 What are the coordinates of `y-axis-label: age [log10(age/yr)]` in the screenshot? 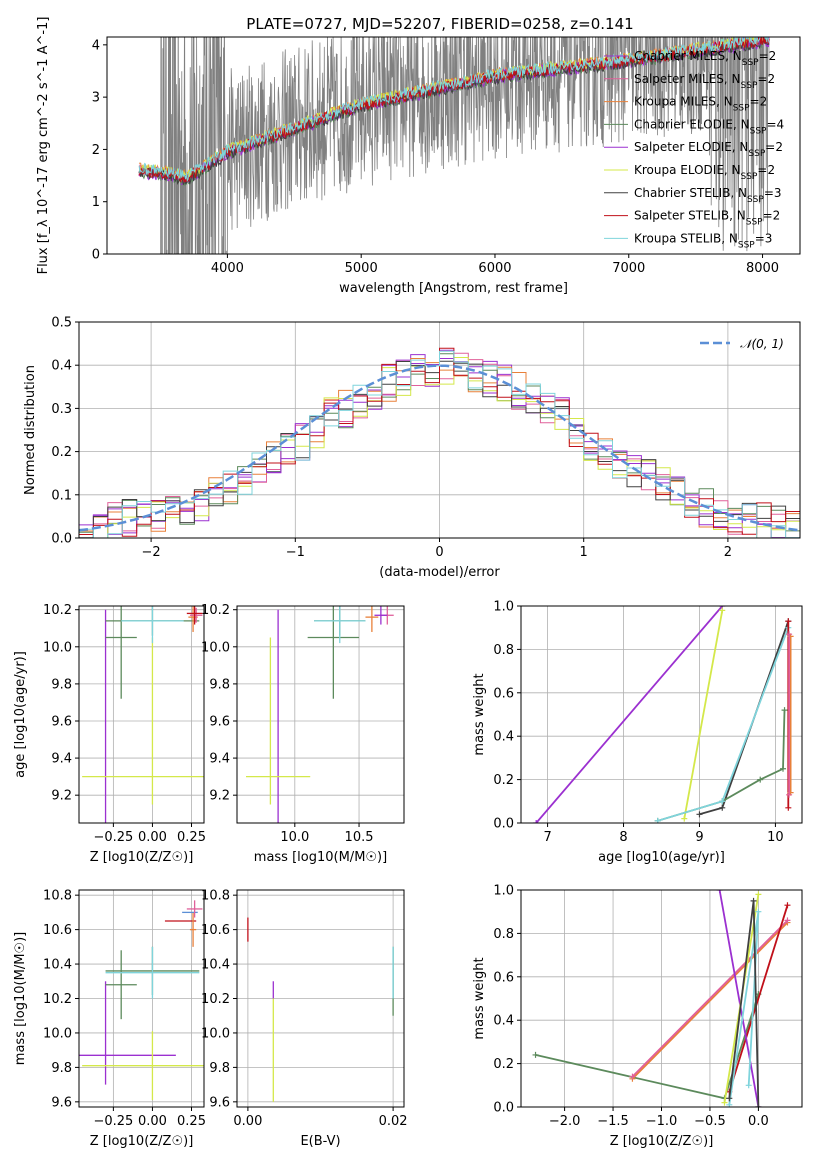 It's located at (20, 714).